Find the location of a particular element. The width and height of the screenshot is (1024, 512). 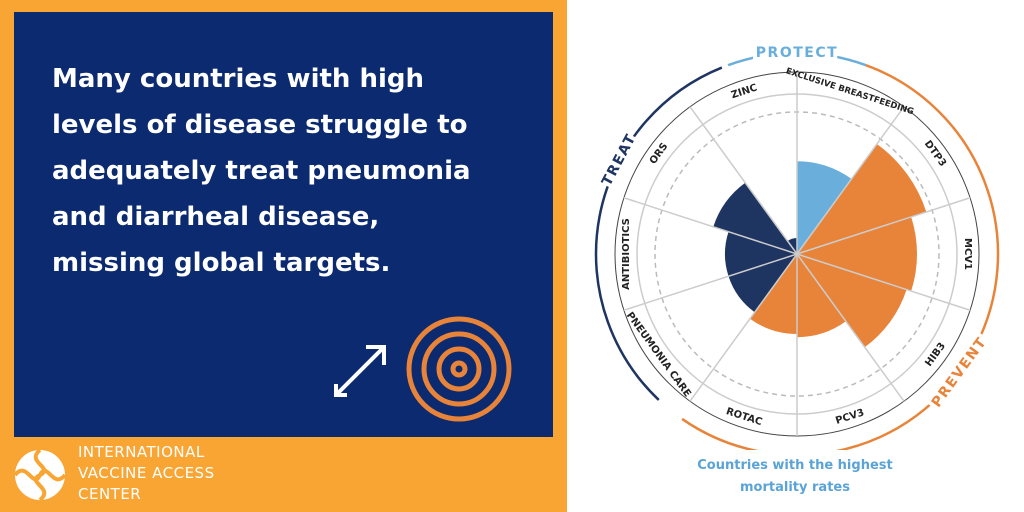

target-icon is located at coordinates (459, 369).